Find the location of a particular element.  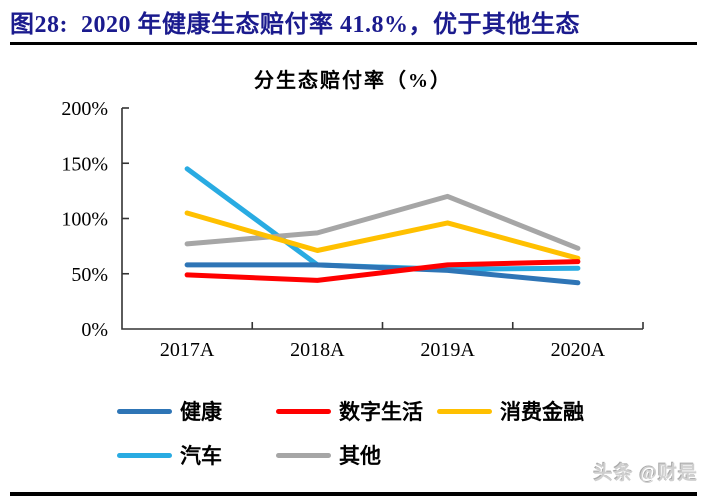

x-tick-label: 2018A is located at coordinates (317, 350).